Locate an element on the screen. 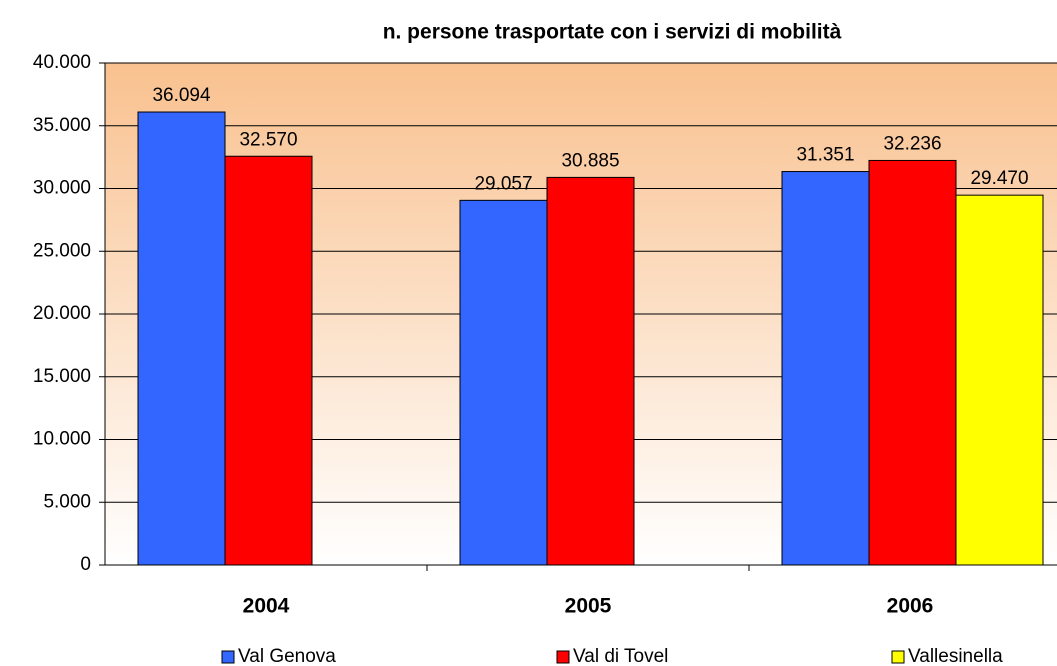 This screenshot has height=666, width=1057. y-tick-label: 10.000 is located at coordinates (62, 439).